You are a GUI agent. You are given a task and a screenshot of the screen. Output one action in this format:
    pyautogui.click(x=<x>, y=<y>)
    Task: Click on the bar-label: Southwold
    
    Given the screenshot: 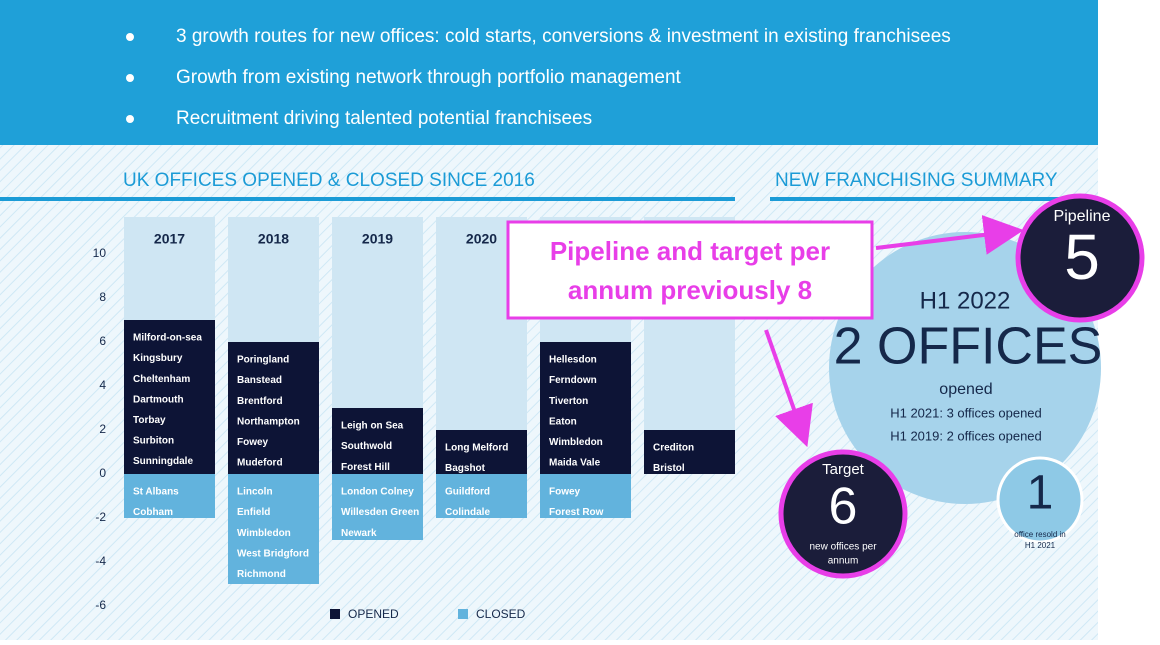 What is the action you would take?
    pyautogui.click(x=366, y=446)
    